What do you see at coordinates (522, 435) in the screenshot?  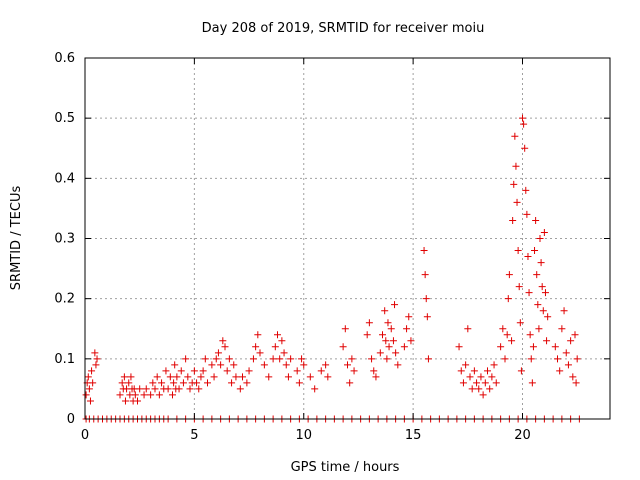 I see `x-tick-label: 20` at bounding box center [522, 435].